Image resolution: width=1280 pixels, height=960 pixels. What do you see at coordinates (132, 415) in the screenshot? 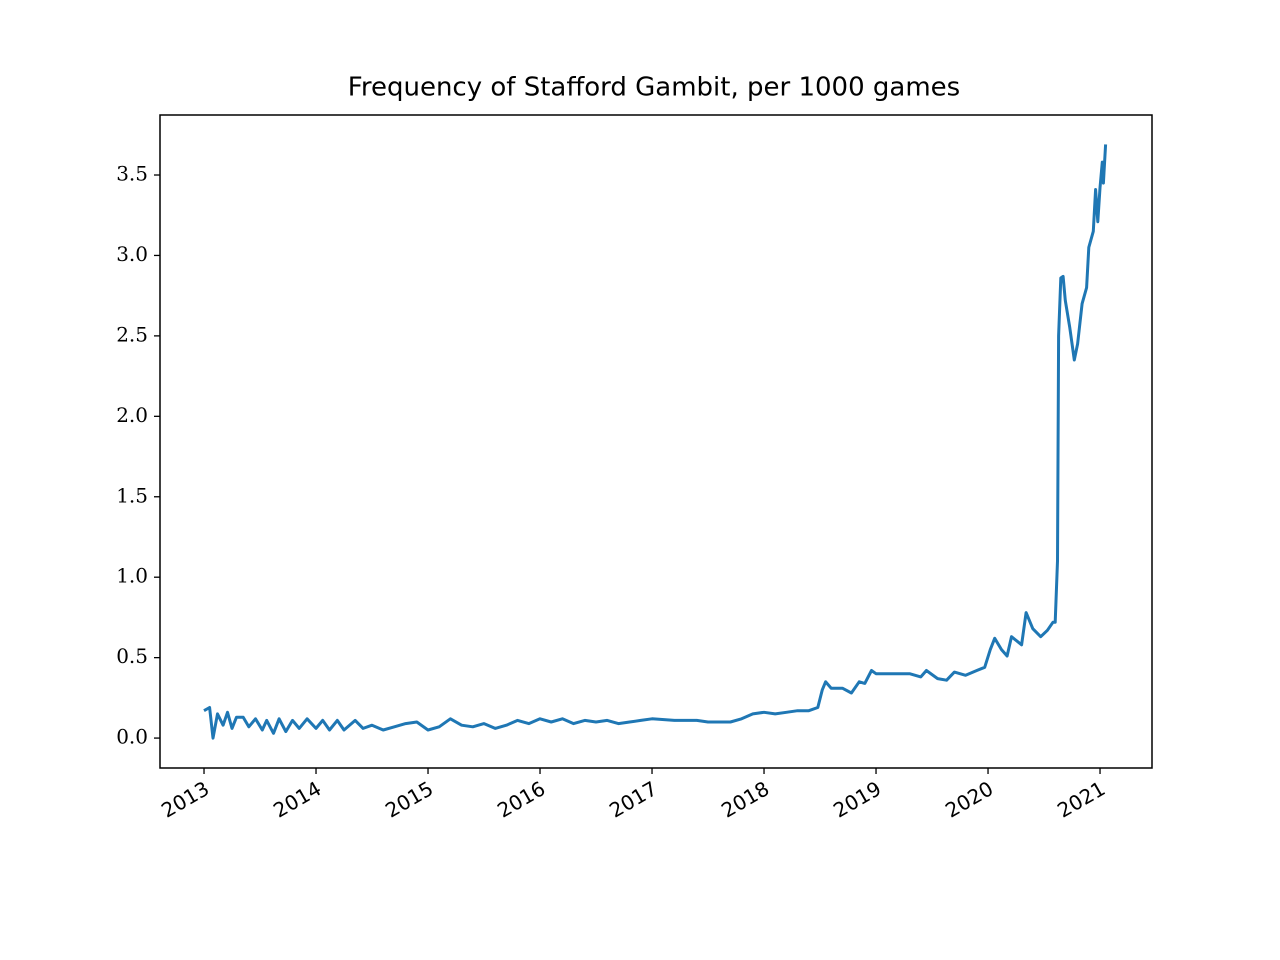
I see `y-tick-label: 2.0` at bounding box center [132, 415].